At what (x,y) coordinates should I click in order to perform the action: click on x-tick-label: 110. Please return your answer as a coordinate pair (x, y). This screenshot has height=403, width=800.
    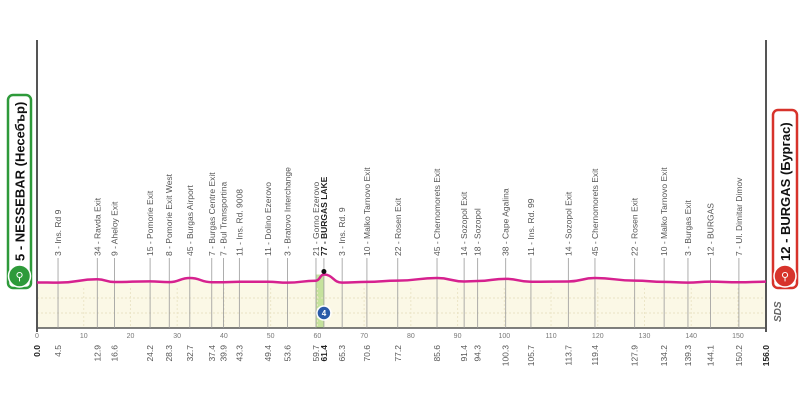
    Looking at the image, I should click on (550, 336).